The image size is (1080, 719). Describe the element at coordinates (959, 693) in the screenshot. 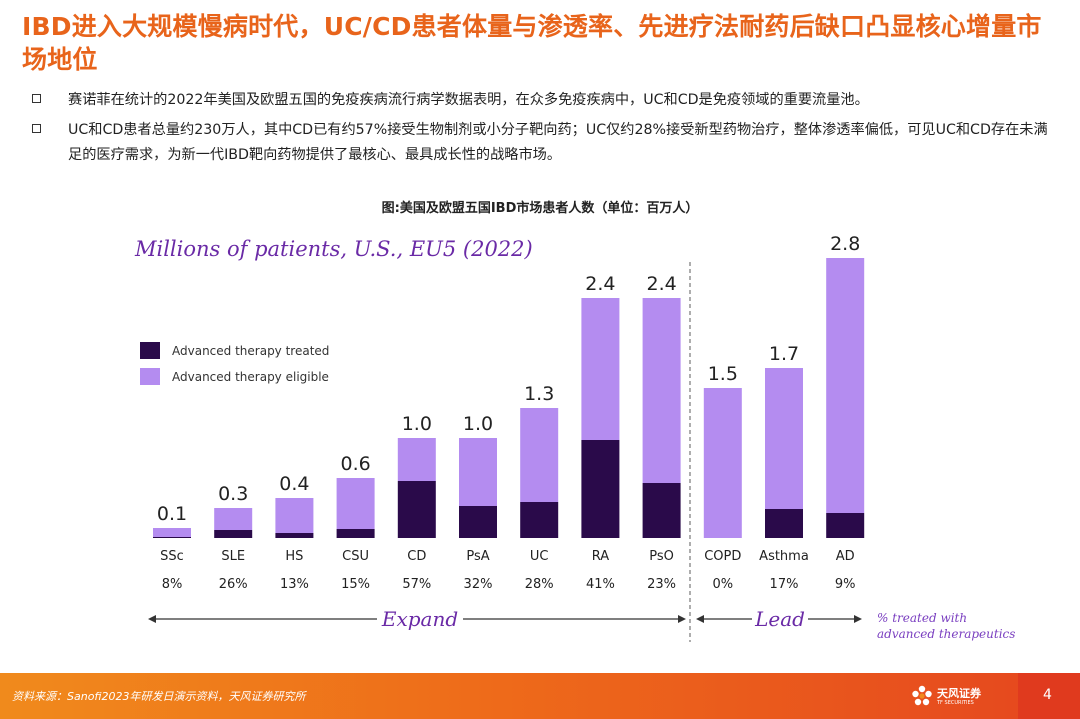

I see `logo-text-cn: 天风证券` at that location.